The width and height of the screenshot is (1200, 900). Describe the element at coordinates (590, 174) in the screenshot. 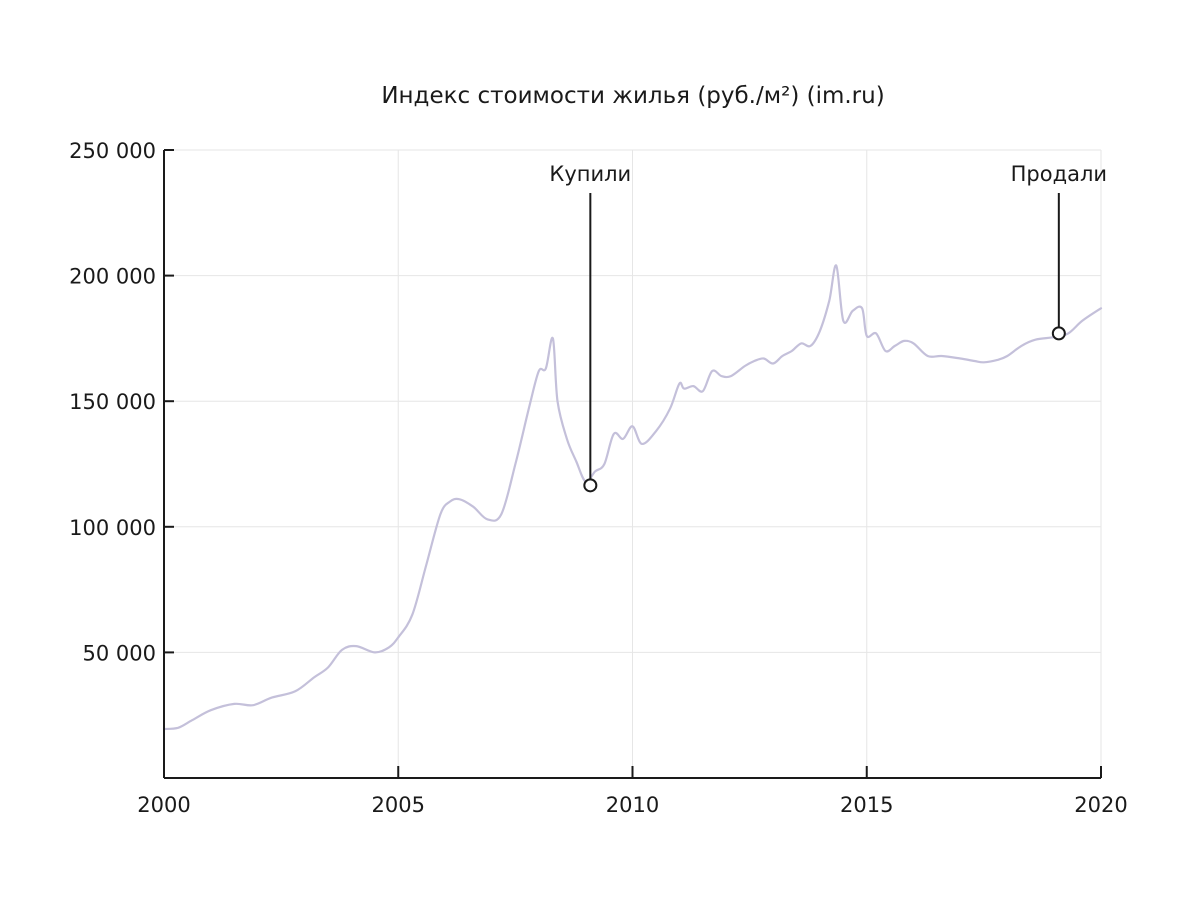

I see `annotation-label: Купили` at that location.